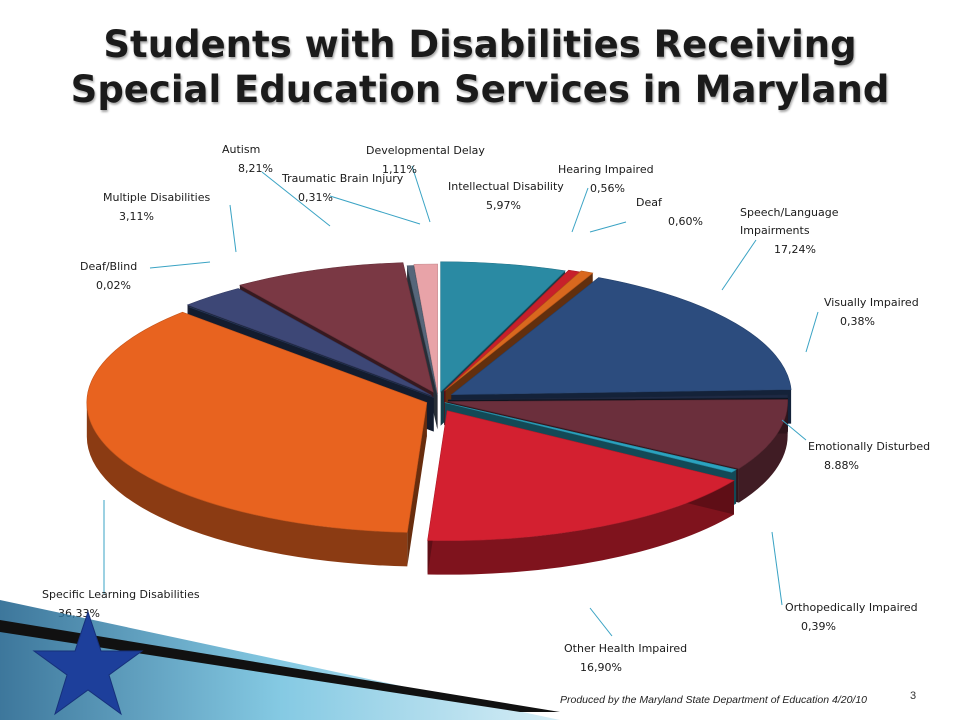  What do you see at coordinates (669, 212) in the screenshot?
I see `slice-label: Deaf0,60%` at bounding box center [669, 212].